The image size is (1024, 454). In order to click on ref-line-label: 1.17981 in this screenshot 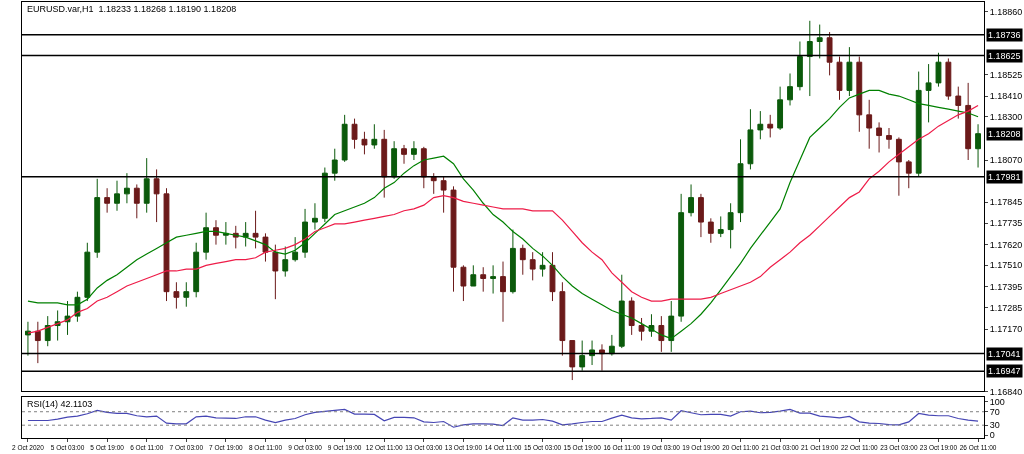, I will do `click(1004, 177)`.